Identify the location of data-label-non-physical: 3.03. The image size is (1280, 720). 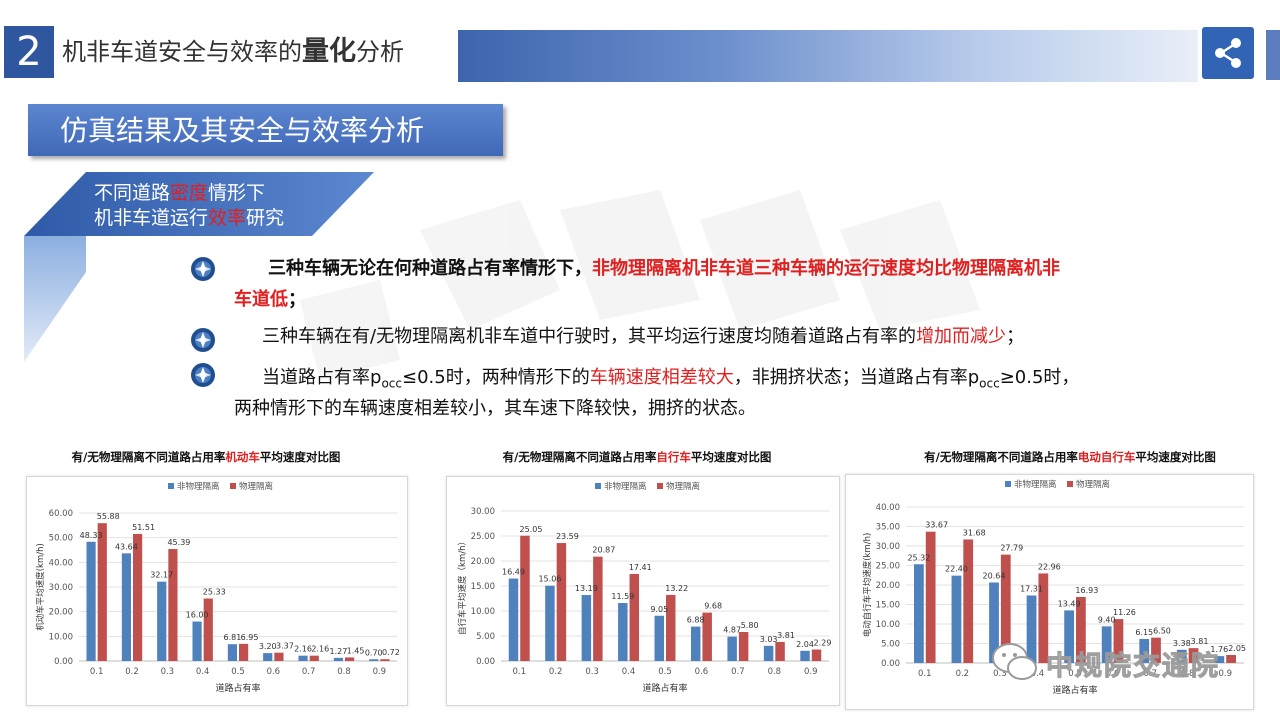
(769, 639).